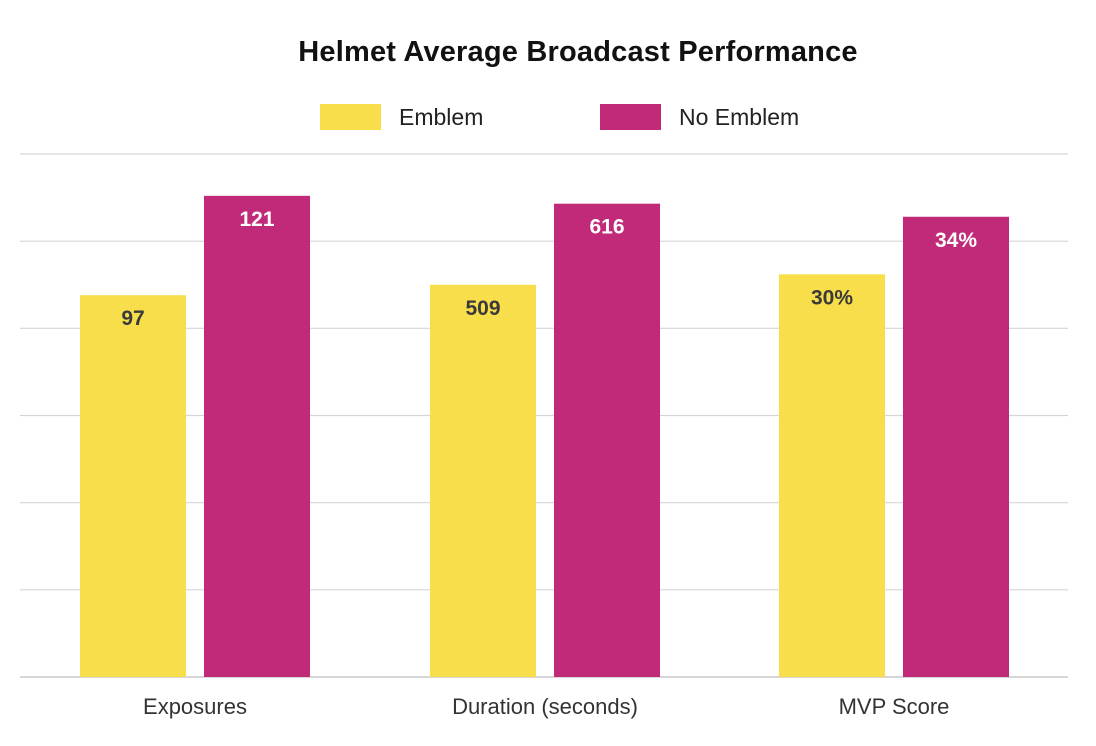  What do you see at coordinates (257, 436) in the screenshot?
I see `bar-no-emblem-exposures` at bounding box center [257, 436].